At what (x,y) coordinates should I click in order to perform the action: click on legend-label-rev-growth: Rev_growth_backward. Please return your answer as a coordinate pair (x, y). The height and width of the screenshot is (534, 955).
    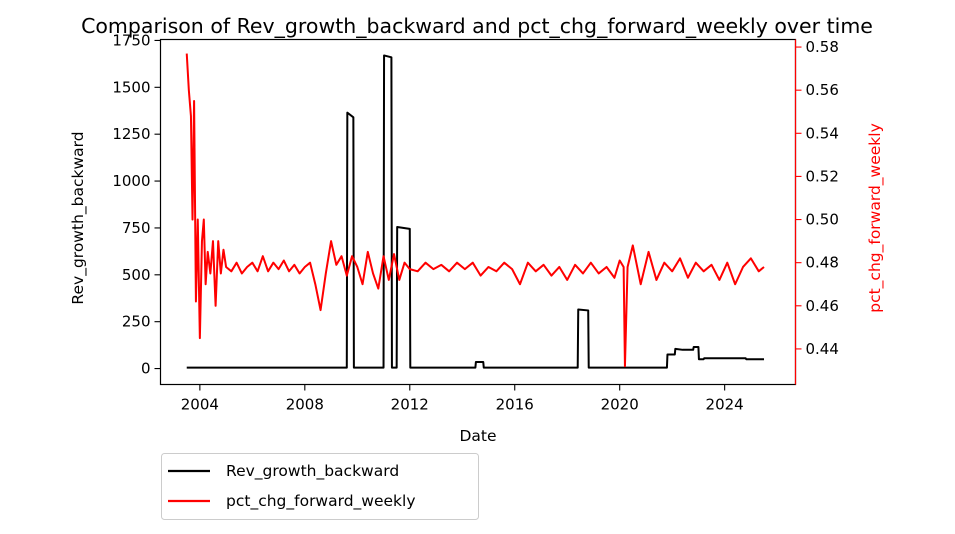
    Looking at the image, I should click on (312, 471).